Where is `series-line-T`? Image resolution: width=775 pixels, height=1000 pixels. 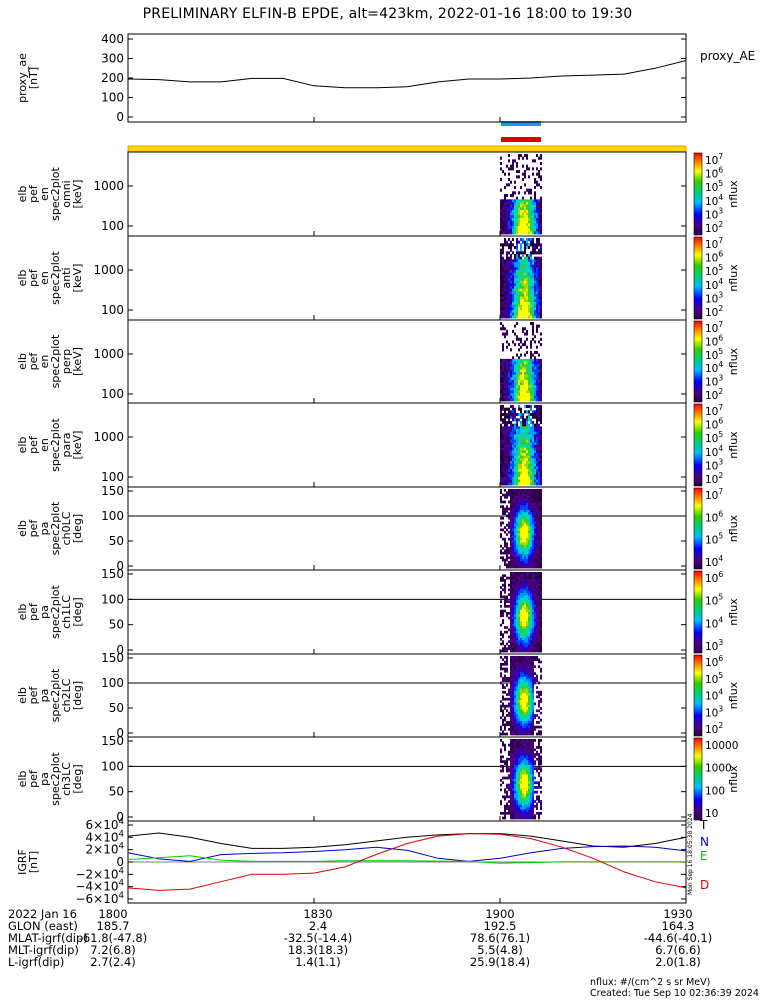
series-line-T is located at coordinates (407, 840).